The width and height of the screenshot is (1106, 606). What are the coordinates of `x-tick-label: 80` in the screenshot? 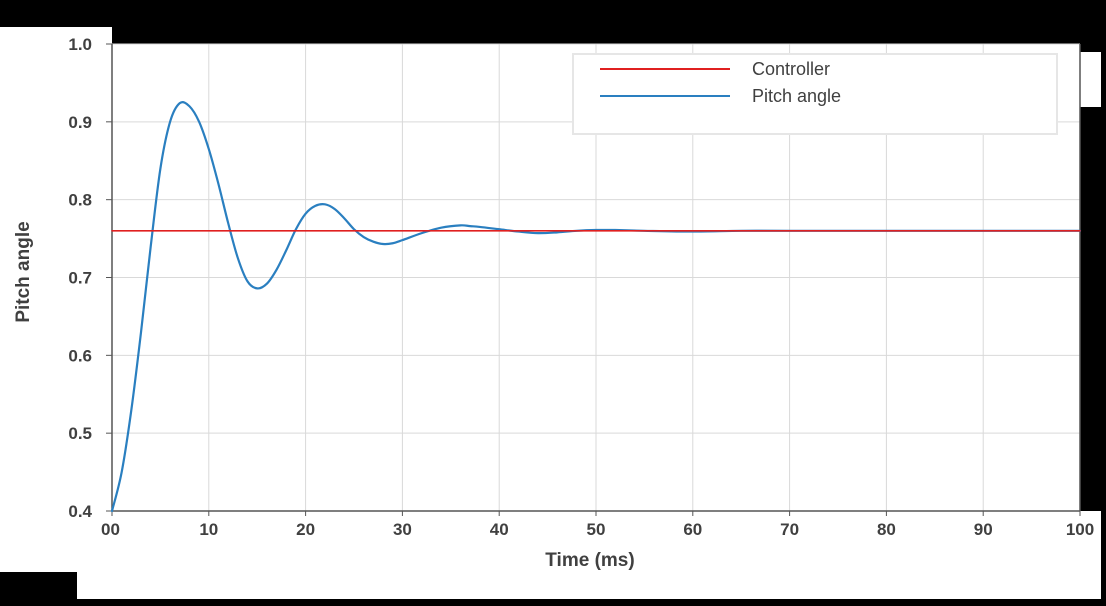 It's located at (886, 529).